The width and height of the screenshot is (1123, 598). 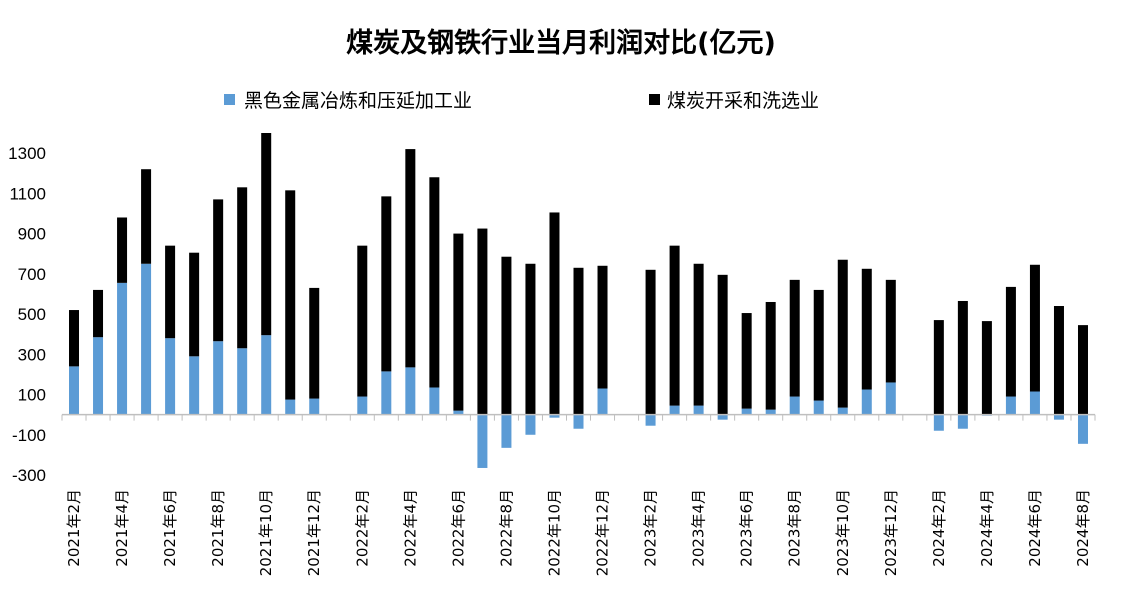 I want to click on y-tick-label: 100, so click(x=32, y=395).